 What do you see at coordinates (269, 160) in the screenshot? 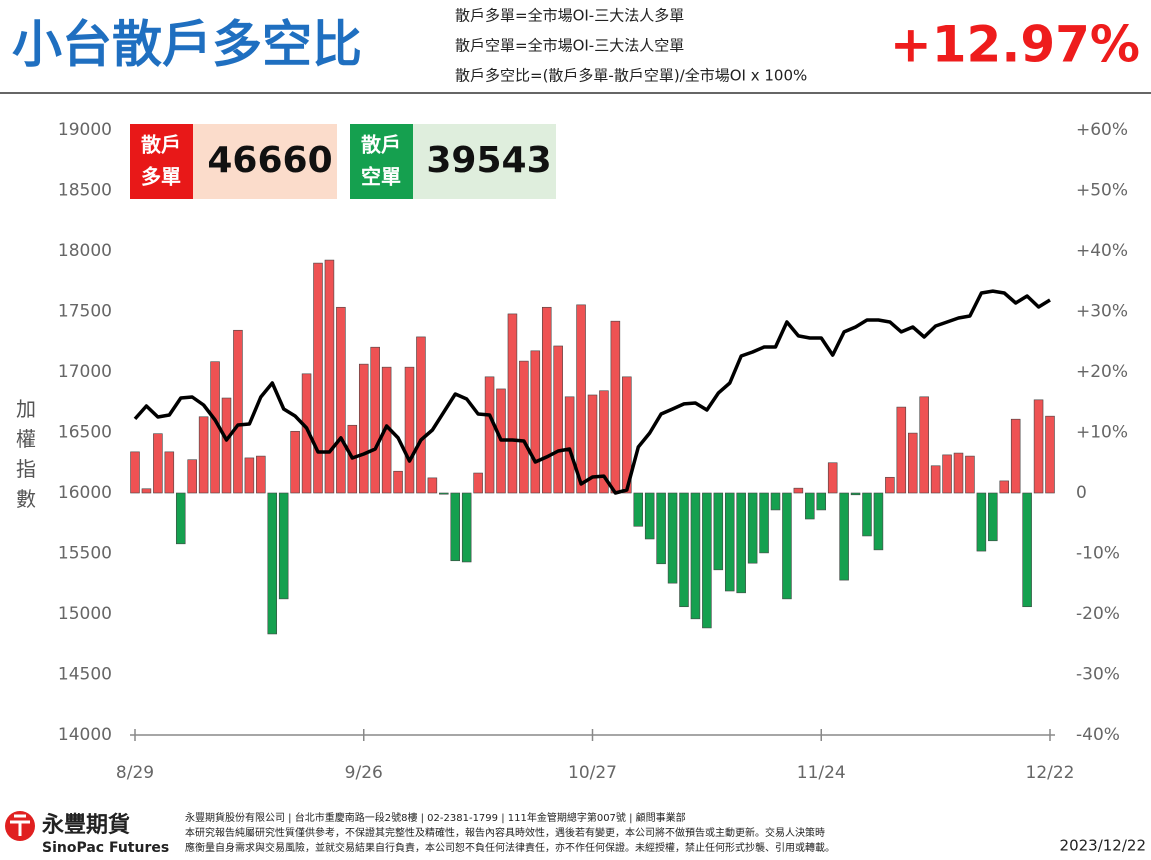
I see `box-value: 46660` at bounding box center [269, 160].